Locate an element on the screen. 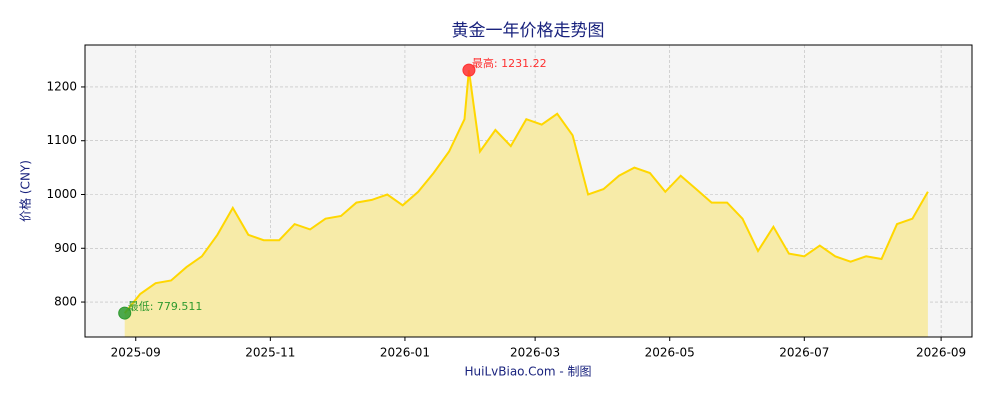  y-tick-label: 1200 is located at coordinates (61, 86).